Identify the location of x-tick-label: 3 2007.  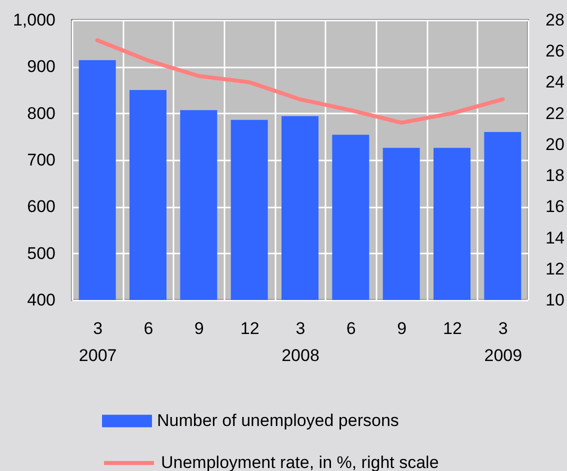
(97, 342).